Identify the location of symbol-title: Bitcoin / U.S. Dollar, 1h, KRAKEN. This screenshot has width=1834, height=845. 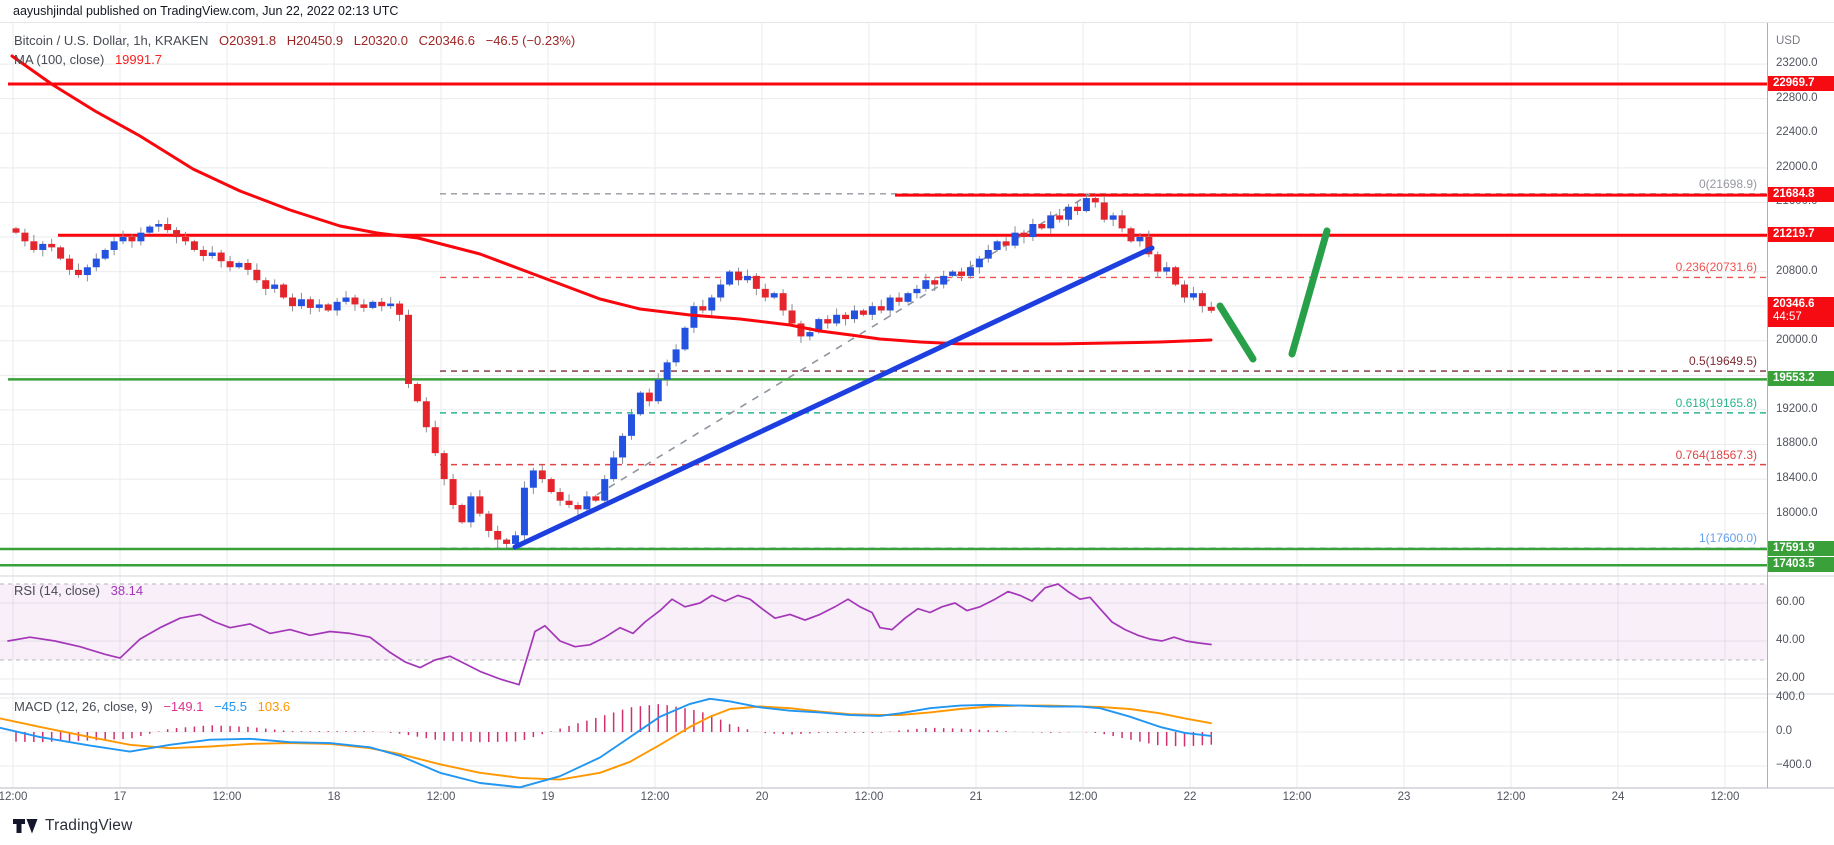
(111, 40).